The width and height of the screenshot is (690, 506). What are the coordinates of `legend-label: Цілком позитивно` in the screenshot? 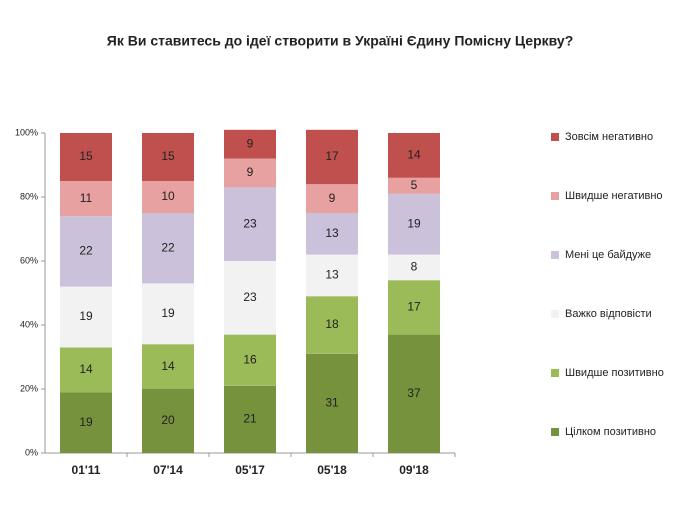 It's located at (610, 432).